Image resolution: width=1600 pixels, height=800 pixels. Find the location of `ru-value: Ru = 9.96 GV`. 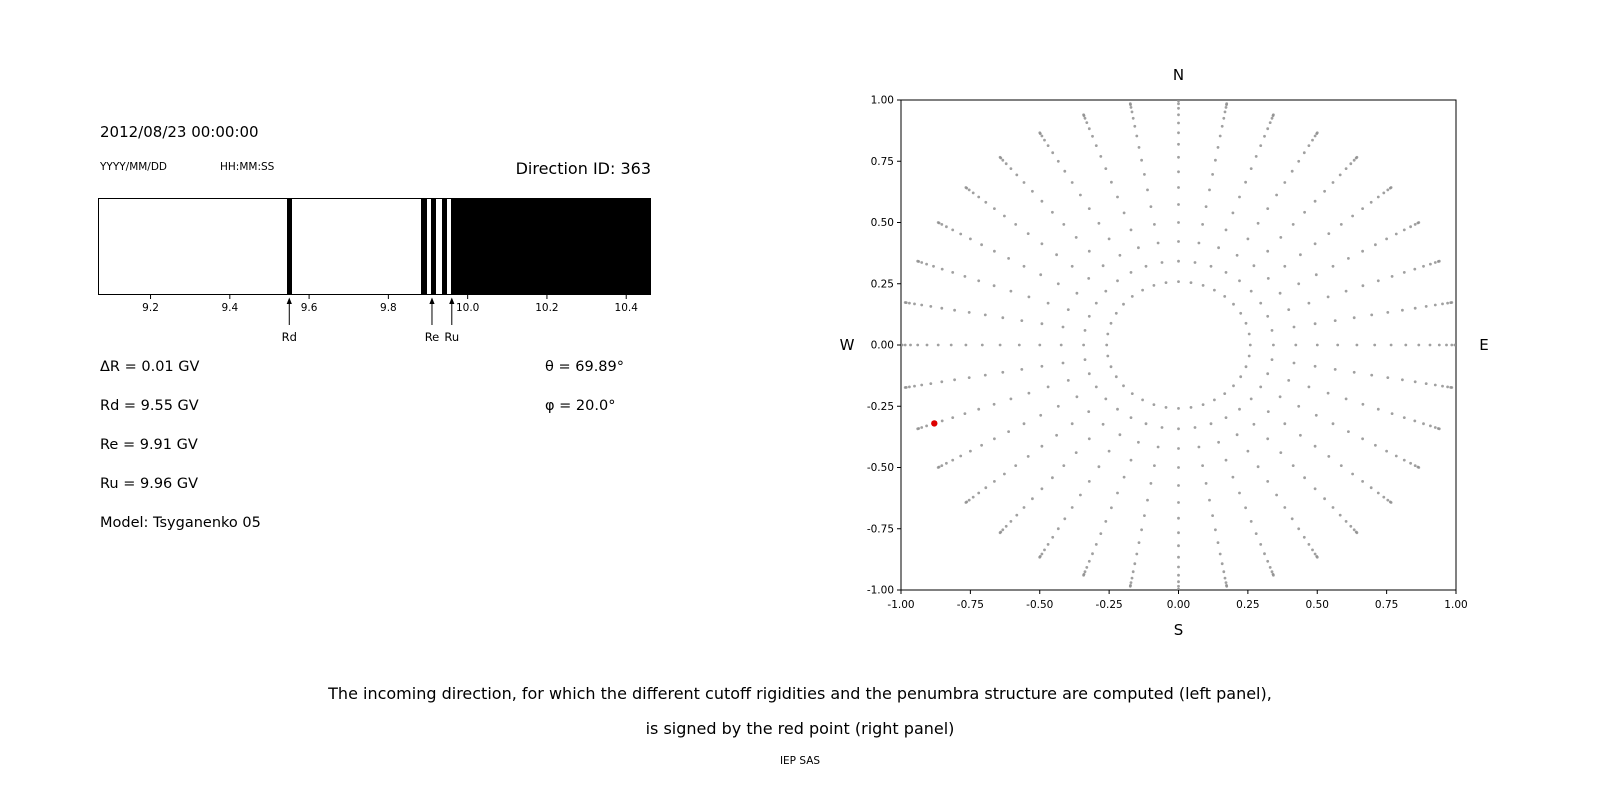

ru-value: Ru = 9.96 GV is located at coordinates (149, 484).